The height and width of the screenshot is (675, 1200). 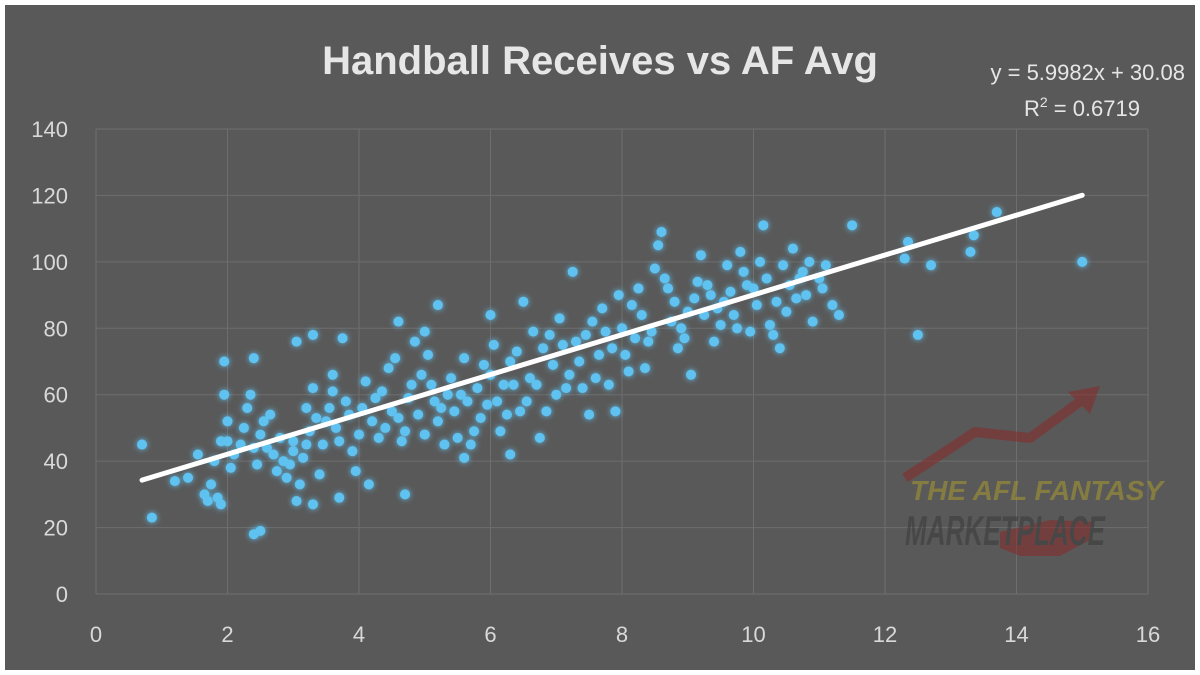 I want to click on y-tick-label: 40, so click(x=56, y=461).